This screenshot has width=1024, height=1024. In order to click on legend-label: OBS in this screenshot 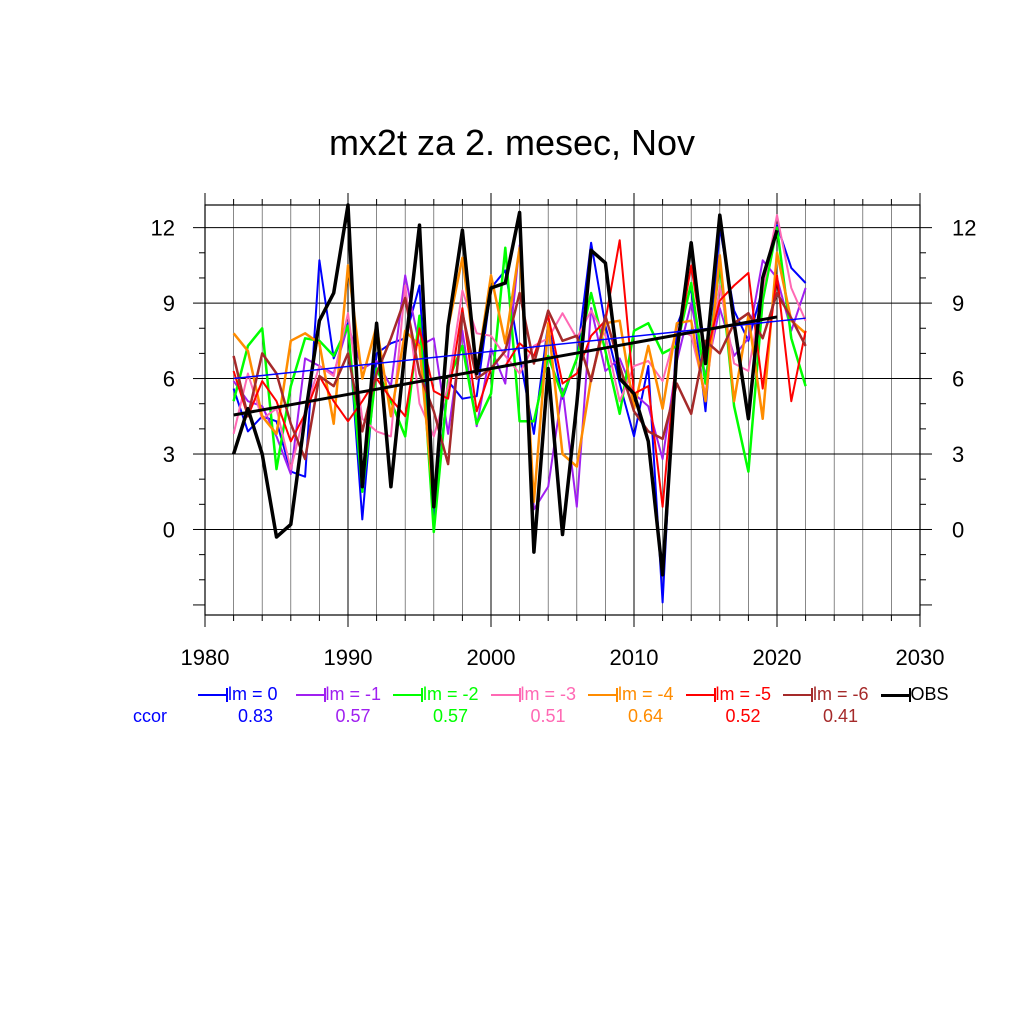, I will do `click(929, 694)`.